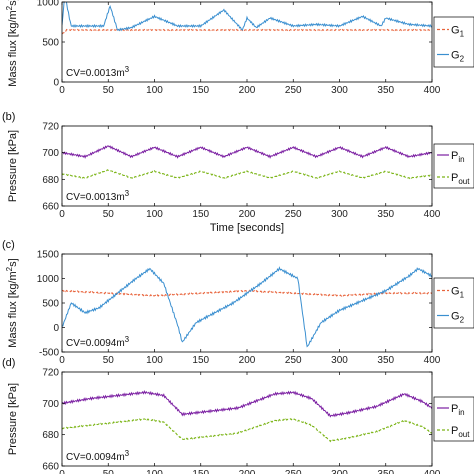  What do you see at coordinates (48, 255) in the screenshot?
I see `y-tick-label: 1500` at bounding box center [48, 255].